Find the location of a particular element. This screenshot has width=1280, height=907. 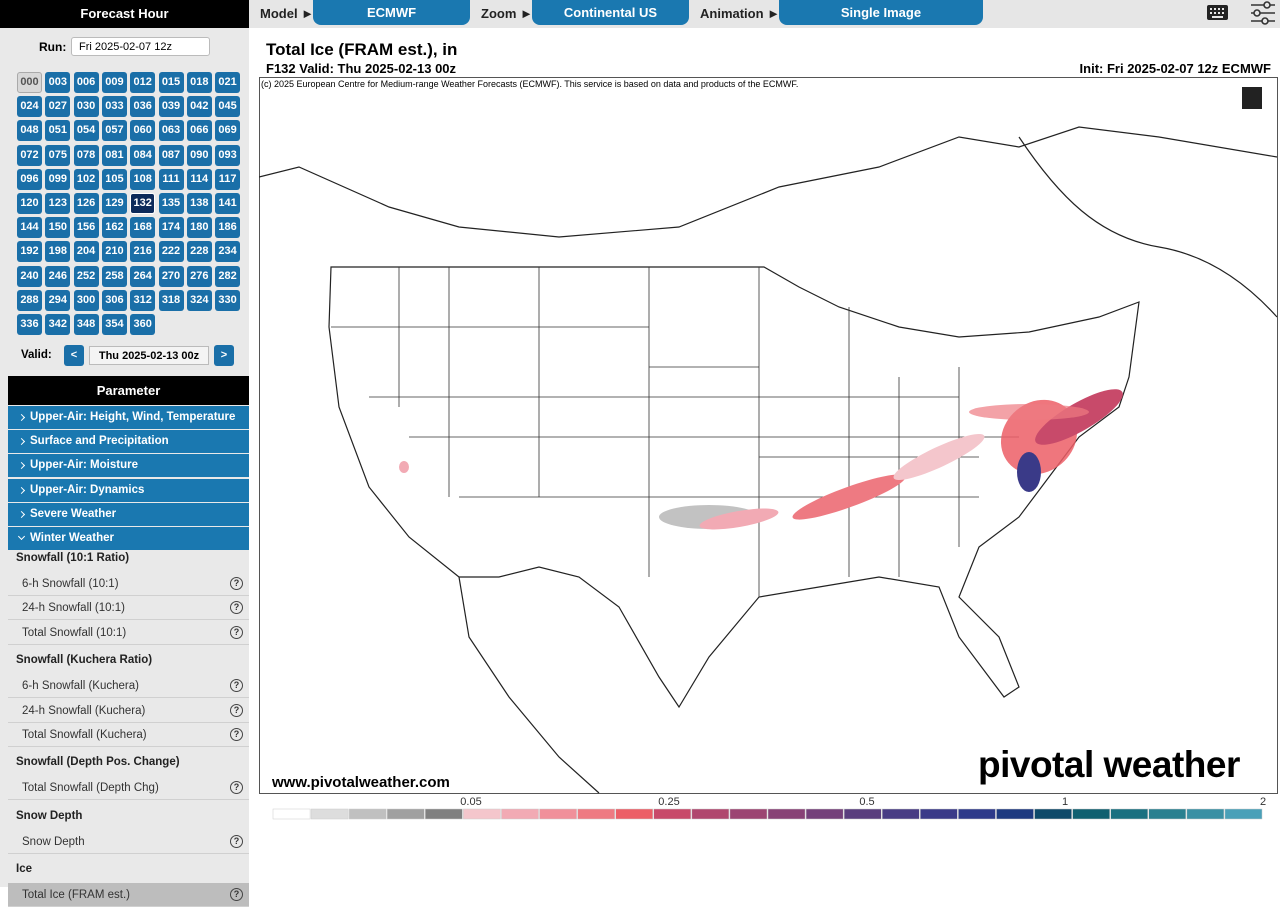

run-select: Fri 2025-02-07 12z is located at coordinates (140, 46).